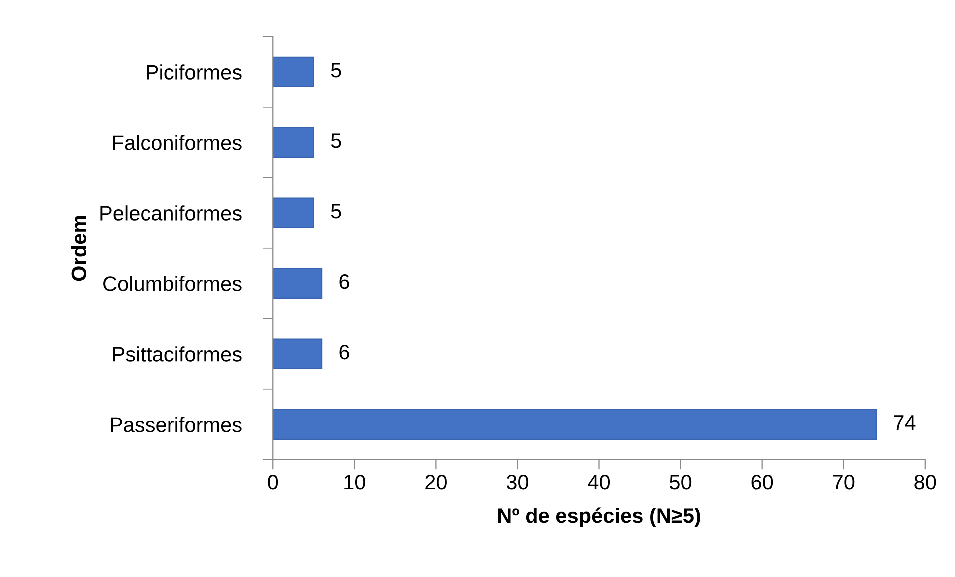 The image size is (955, 577). I want to click on x-tick-label: 10, so click(355, 482).